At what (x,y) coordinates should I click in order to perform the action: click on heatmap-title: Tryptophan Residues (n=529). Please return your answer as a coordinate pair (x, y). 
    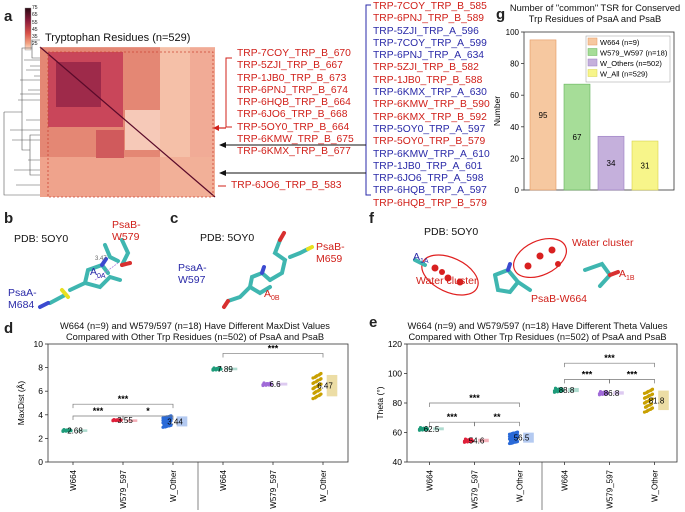
    Looking at the image, I should click on (118, 38).